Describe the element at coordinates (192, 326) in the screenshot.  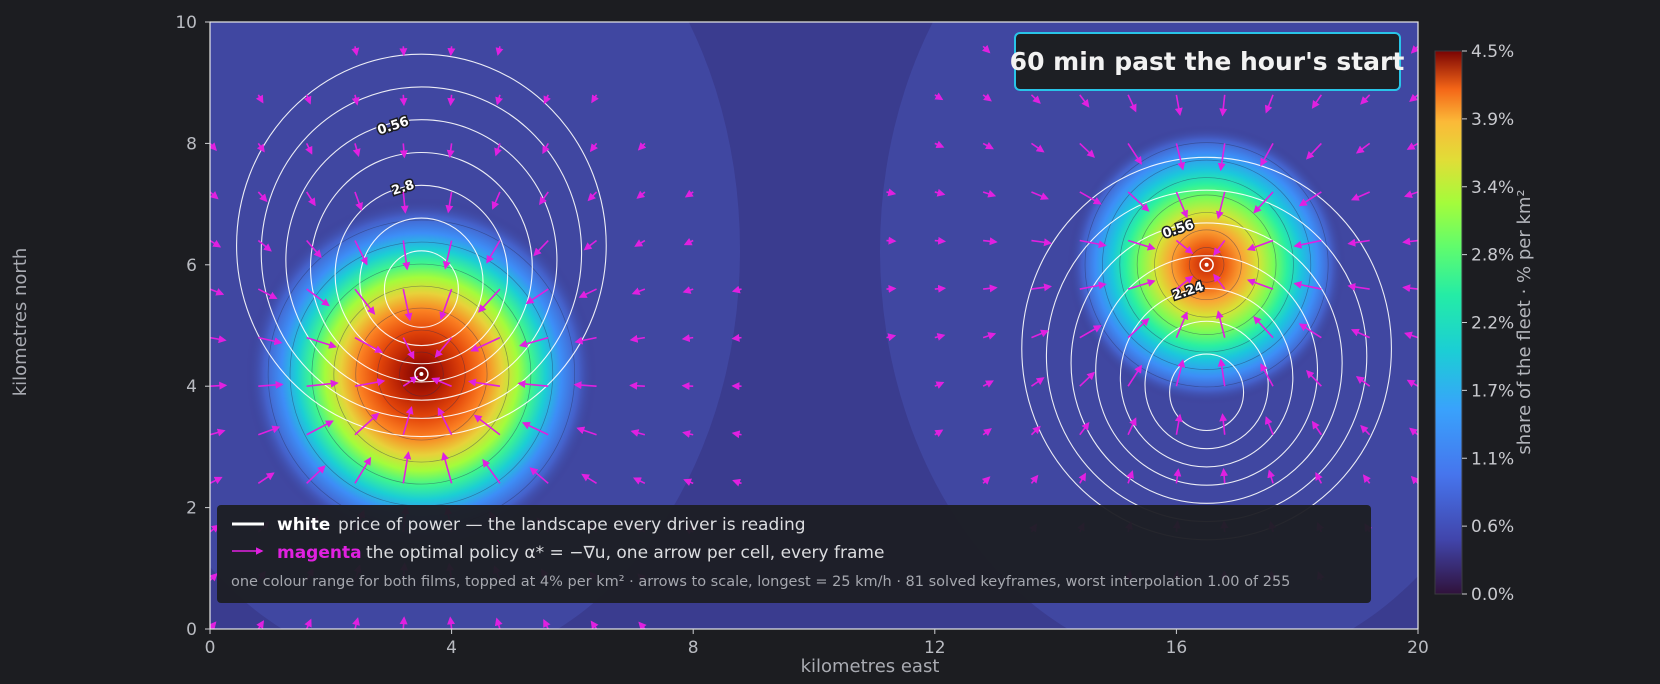
I see `y-axis: 0 2 4 6 8 10` at that location.